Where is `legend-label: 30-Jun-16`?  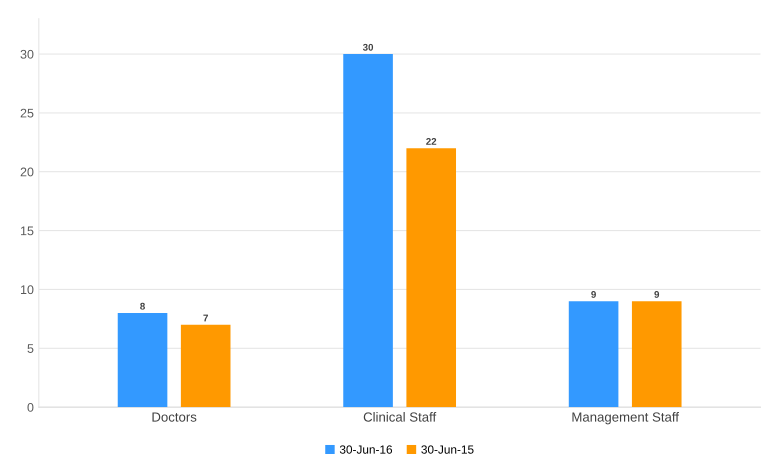 legend-label: 30-Jun-16 is located at coordinates (366, 449).